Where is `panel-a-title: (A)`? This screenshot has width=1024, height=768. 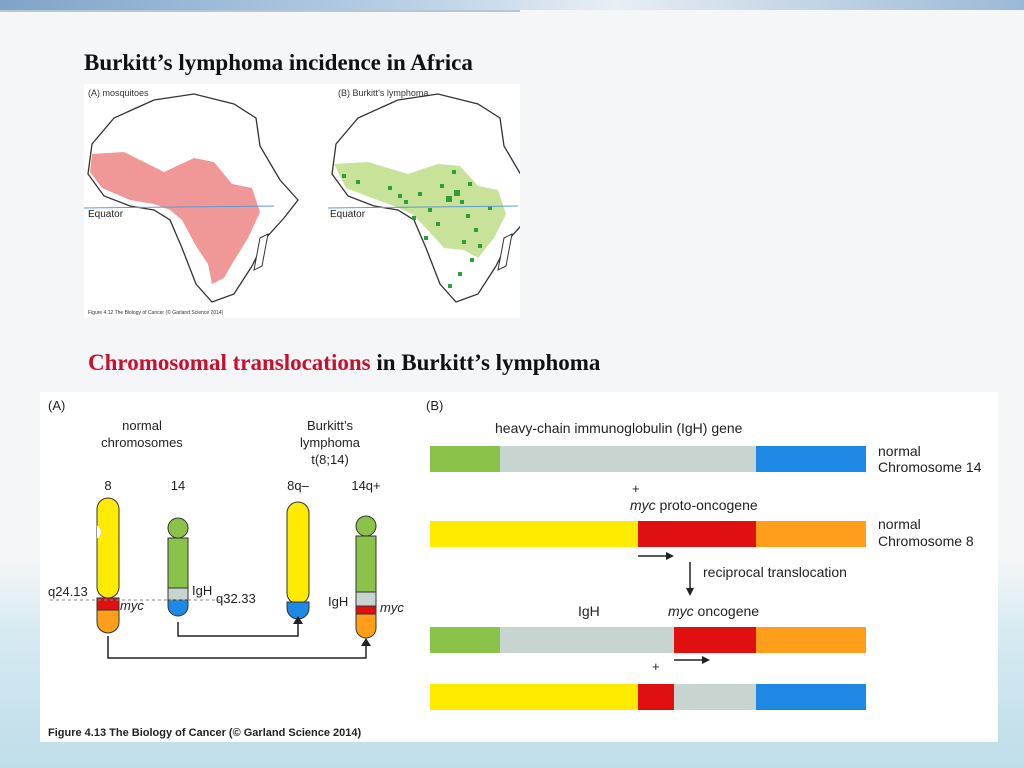 panel-a-title: (A) is located at coordinates (56, 405).